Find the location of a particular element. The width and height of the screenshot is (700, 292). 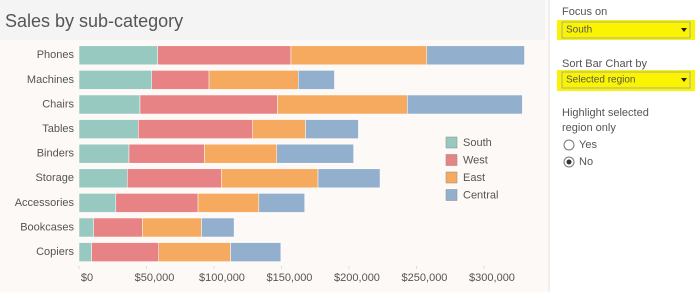

dropdown-value: South is located at coordinates (579, 30).